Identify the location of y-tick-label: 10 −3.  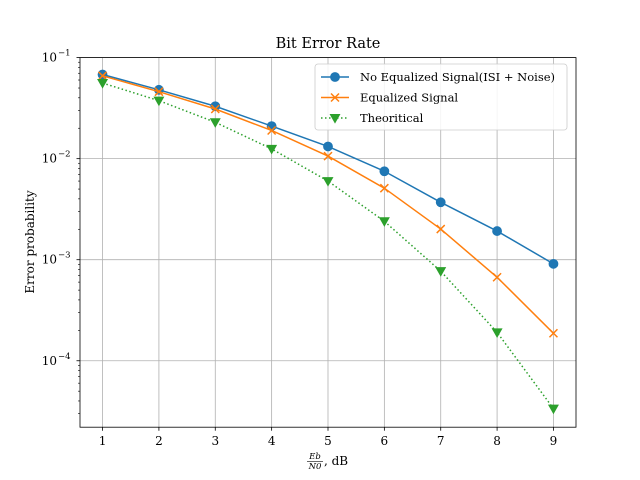
(56, 259).